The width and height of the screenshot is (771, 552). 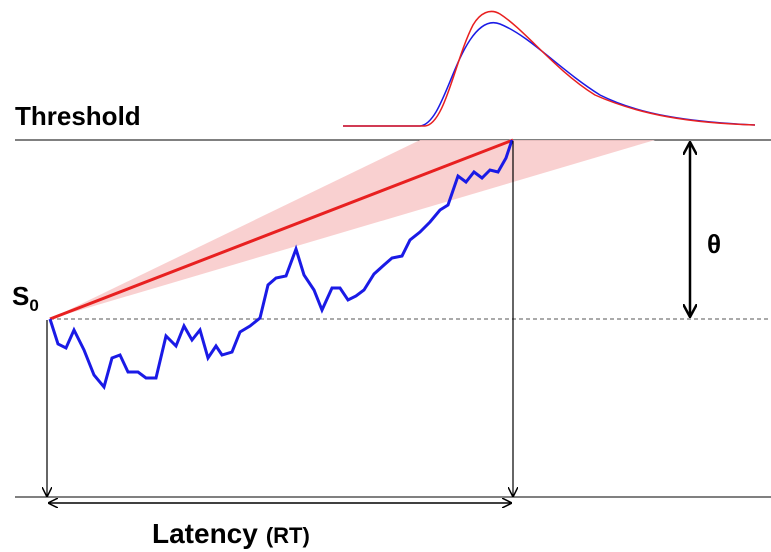 I want to click on threshold-label: Threshold, so click(x=78, y=116).